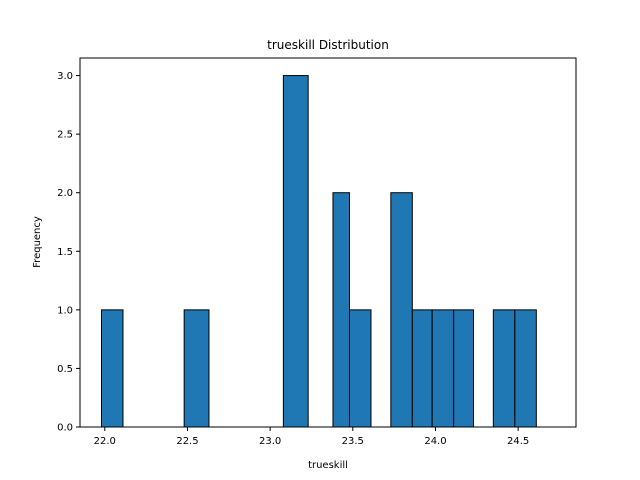 This screenshot has width=640, height=480. Describe the element at coordinates (435, 441) in the screenshot. I see `x-tick-label: 24.0` at that location.